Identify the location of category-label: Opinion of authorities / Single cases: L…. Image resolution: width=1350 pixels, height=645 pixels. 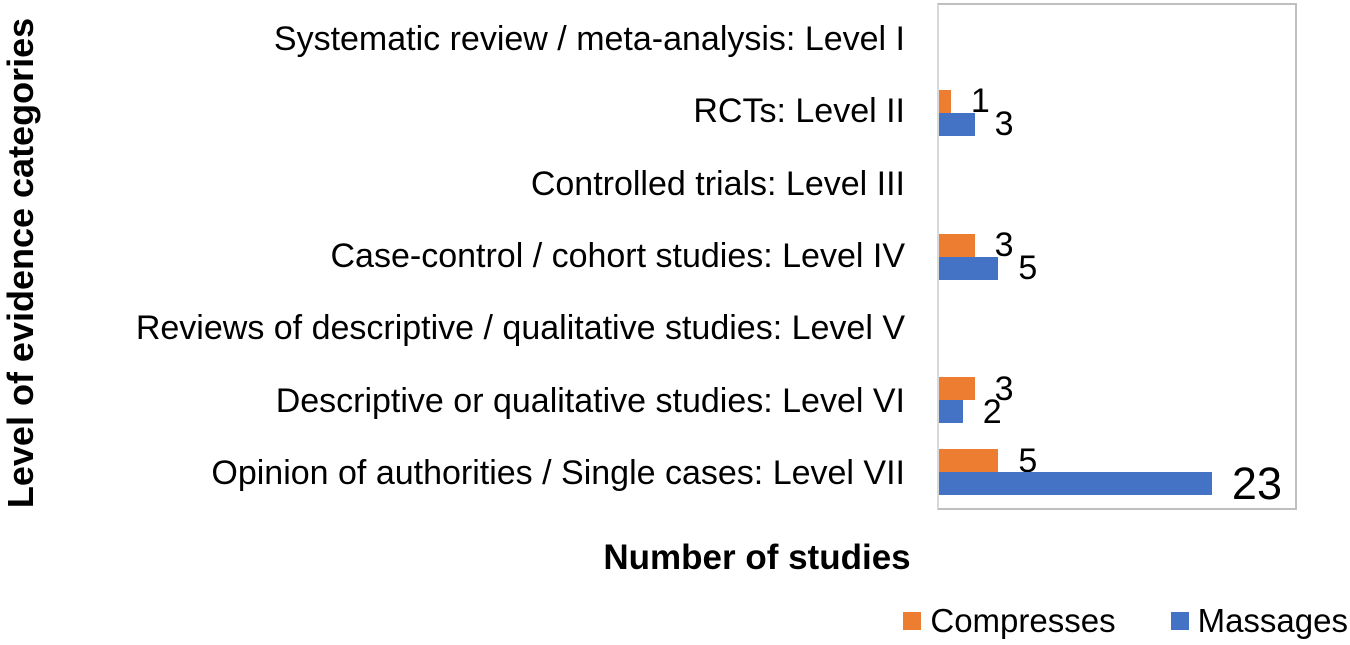
(558, 473).